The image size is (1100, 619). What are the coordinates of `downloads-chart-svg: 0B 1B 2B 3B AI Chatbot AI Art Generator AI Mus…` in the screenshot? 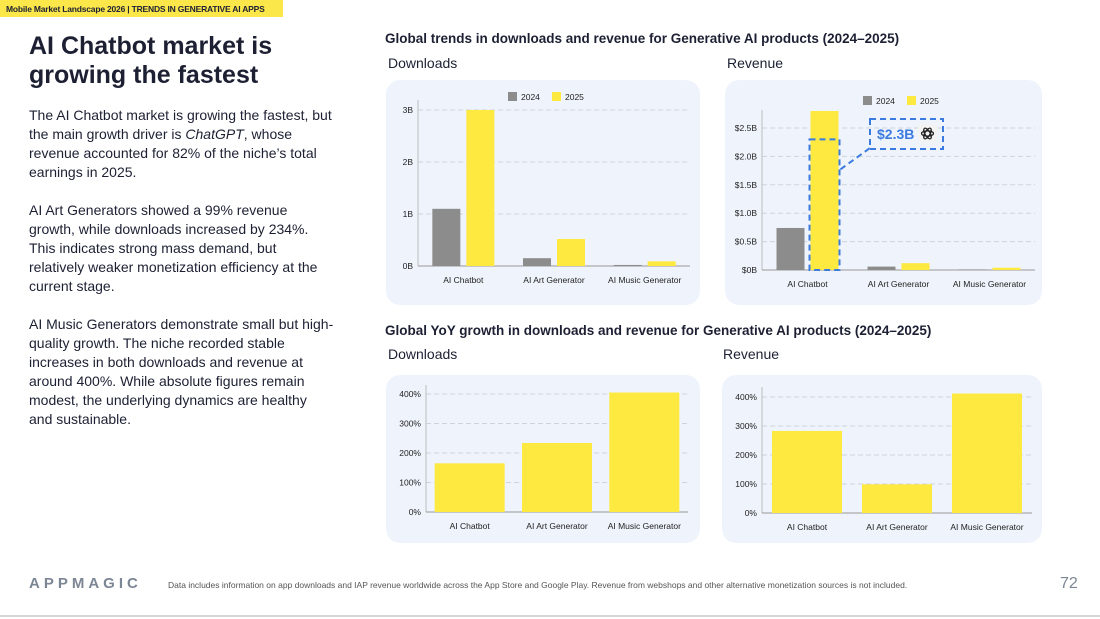 It's located at (546, 188).